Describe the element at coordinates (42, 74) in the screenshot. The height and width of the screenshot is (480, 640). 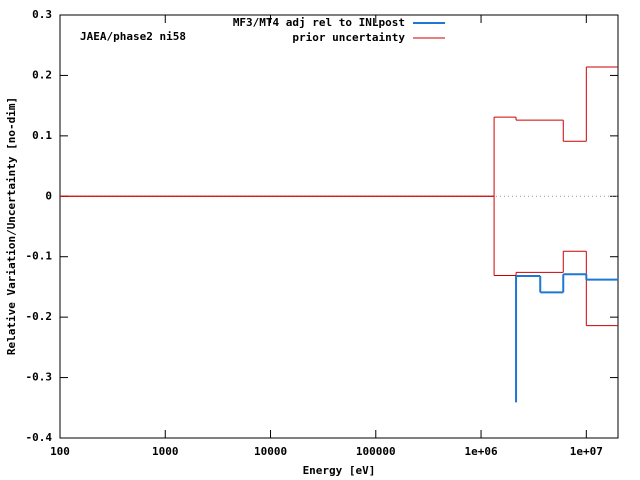
I see `y-tick-label: 0.2` at that location.